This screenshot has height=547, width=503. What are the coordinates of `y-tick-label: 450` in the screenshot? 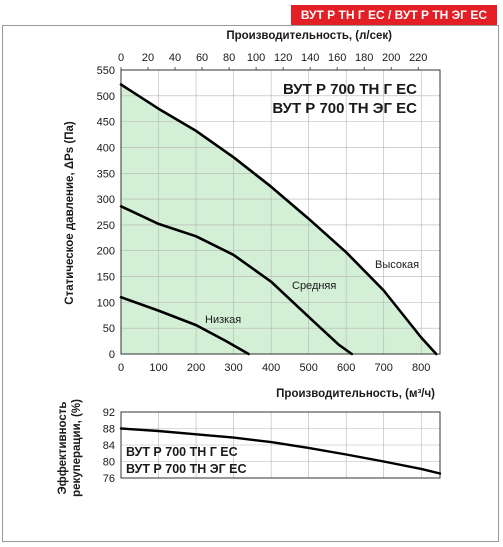 It's located at (106, 123).